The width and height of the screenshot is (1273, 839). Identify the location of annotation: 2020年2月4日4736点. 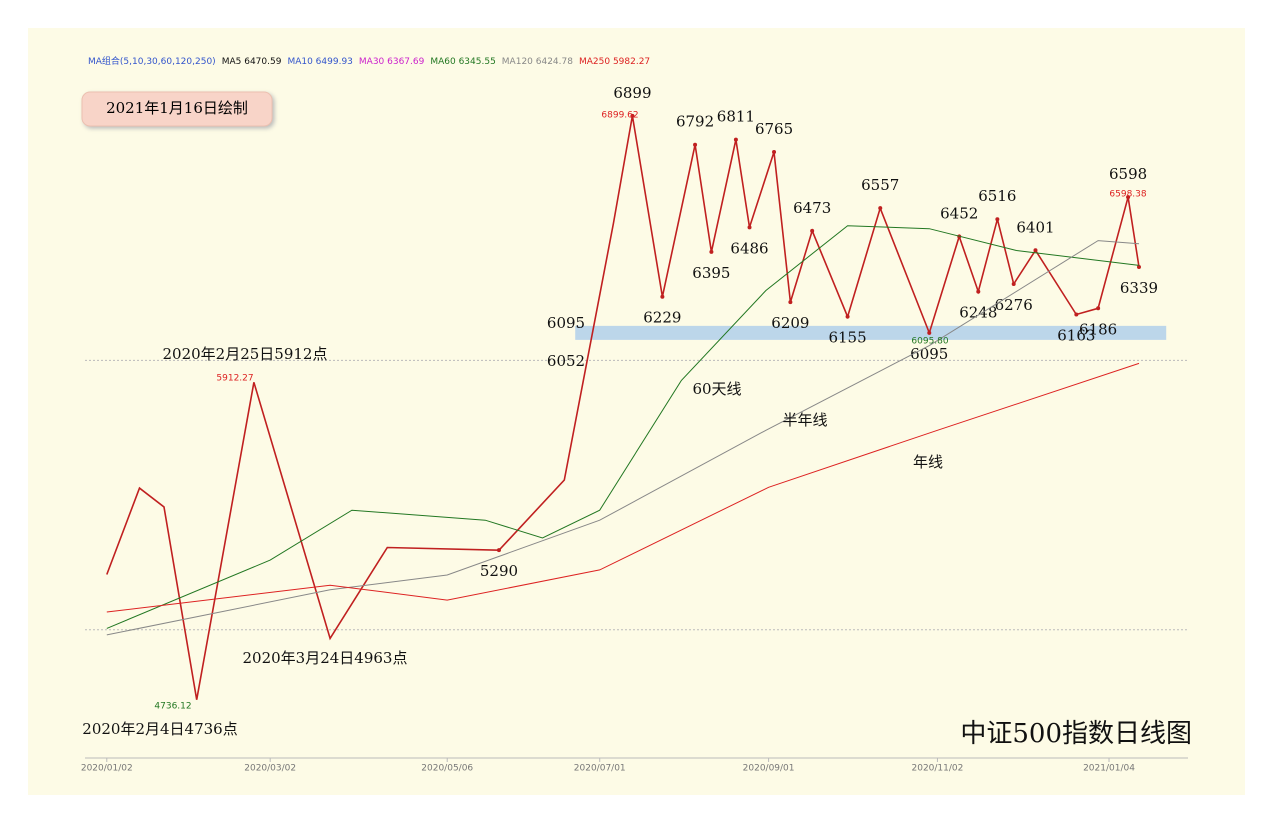
(159, 729).